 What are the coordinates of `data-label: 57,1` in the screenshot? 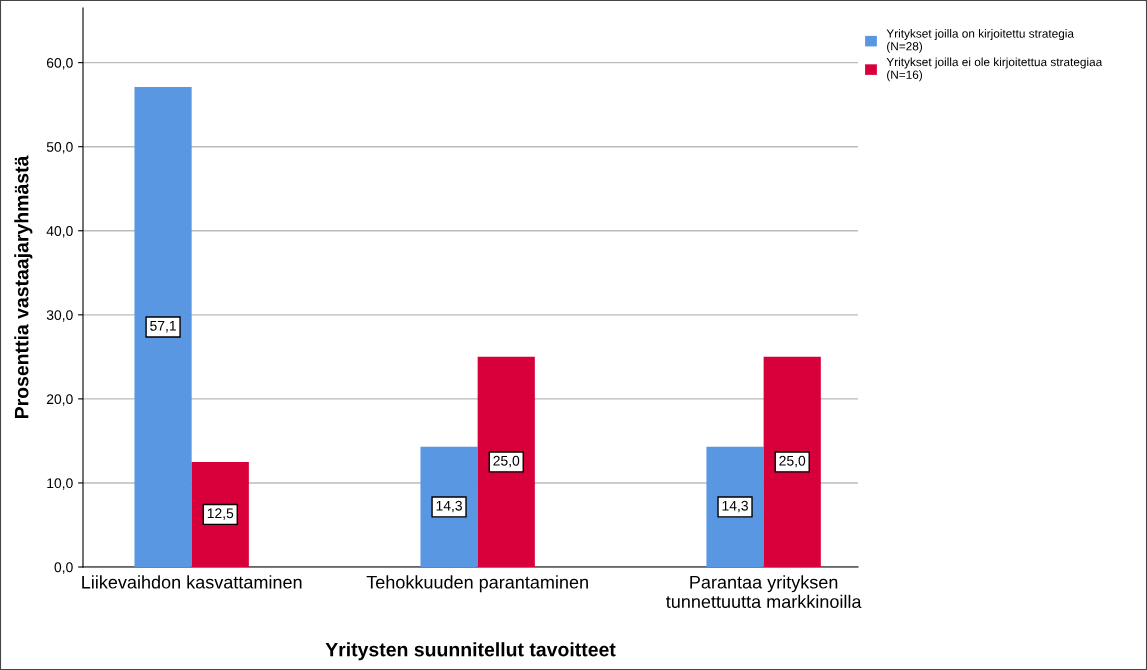 It's located at (163, 327).